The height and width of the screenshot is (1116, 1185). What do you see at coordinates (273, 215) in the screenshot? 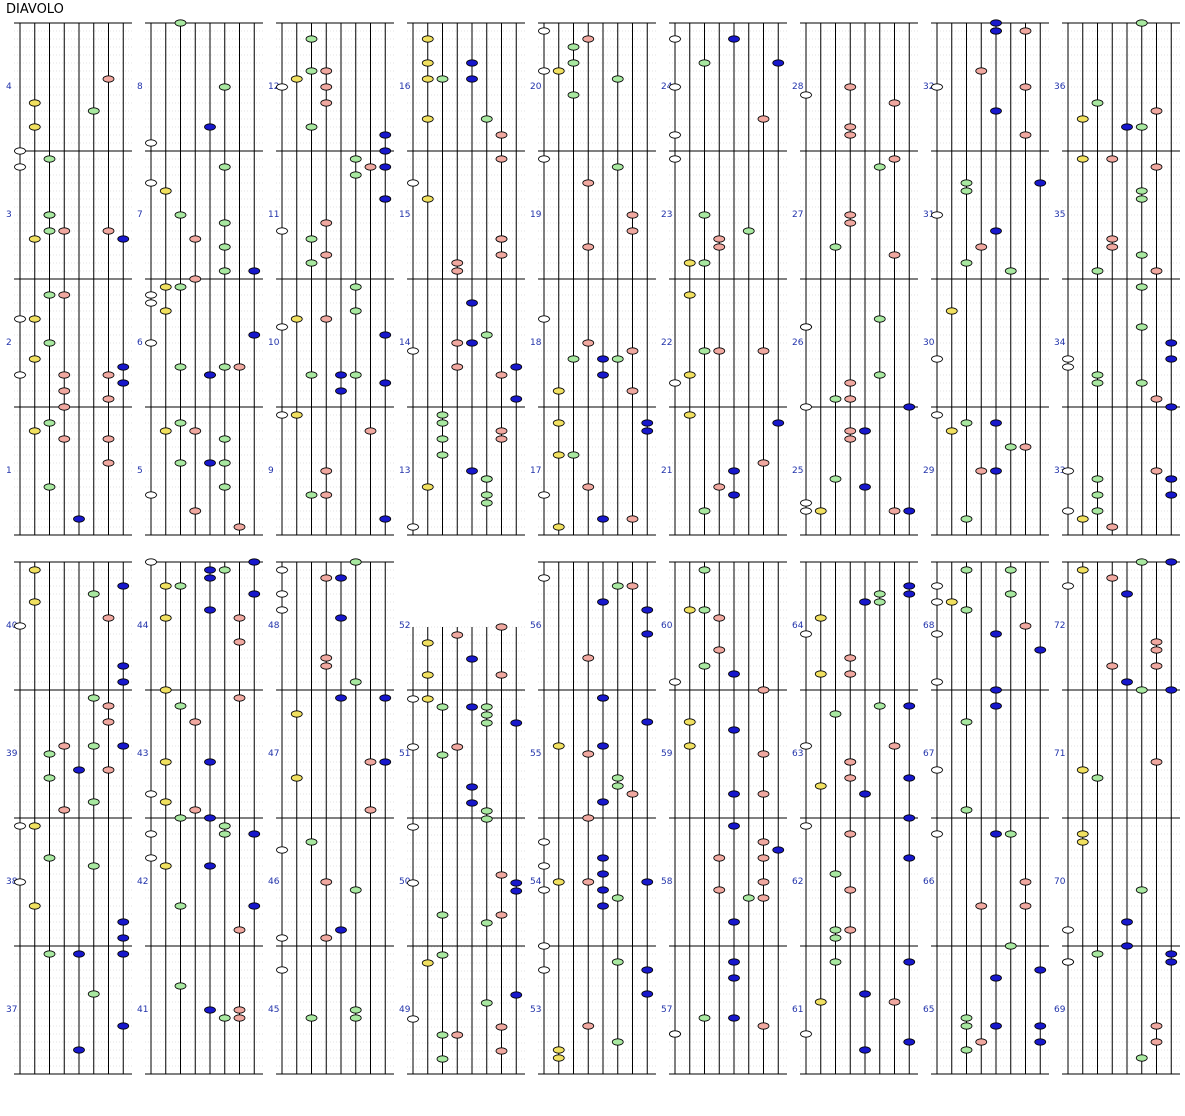
I see `measure-number: 11` at bounding box center [273, 215].